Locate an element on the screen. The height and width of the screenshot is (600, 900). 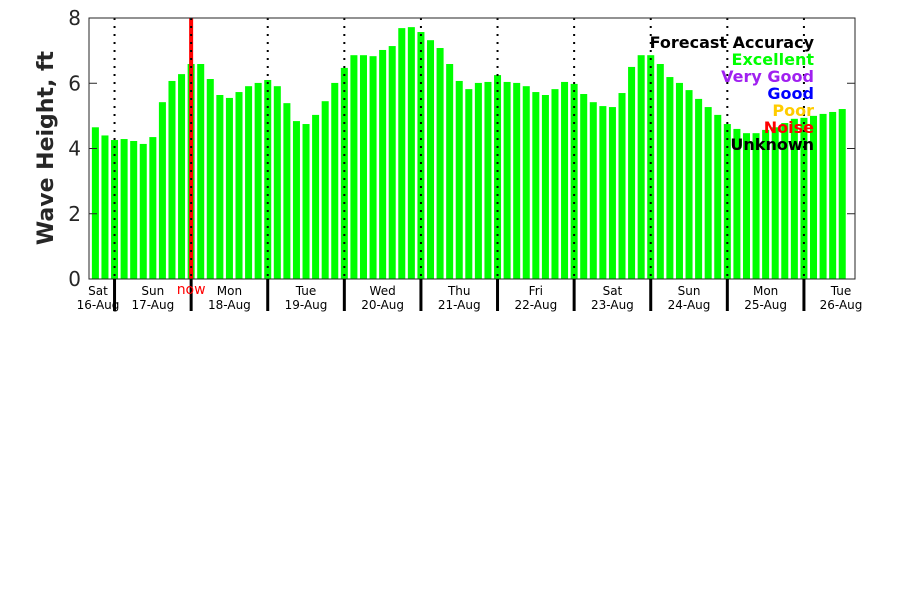
legend-title: Forecast Accuracy is located at coordinates (732, 42).